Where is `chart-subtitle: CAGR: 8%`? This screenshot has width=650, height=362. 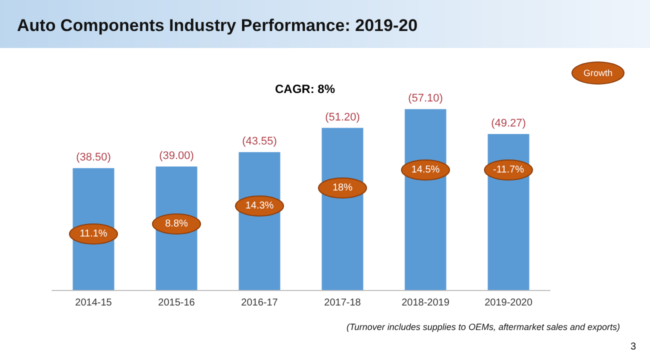
chart-subtitle: CAGR: 8% is located at coordinates (305, 89).